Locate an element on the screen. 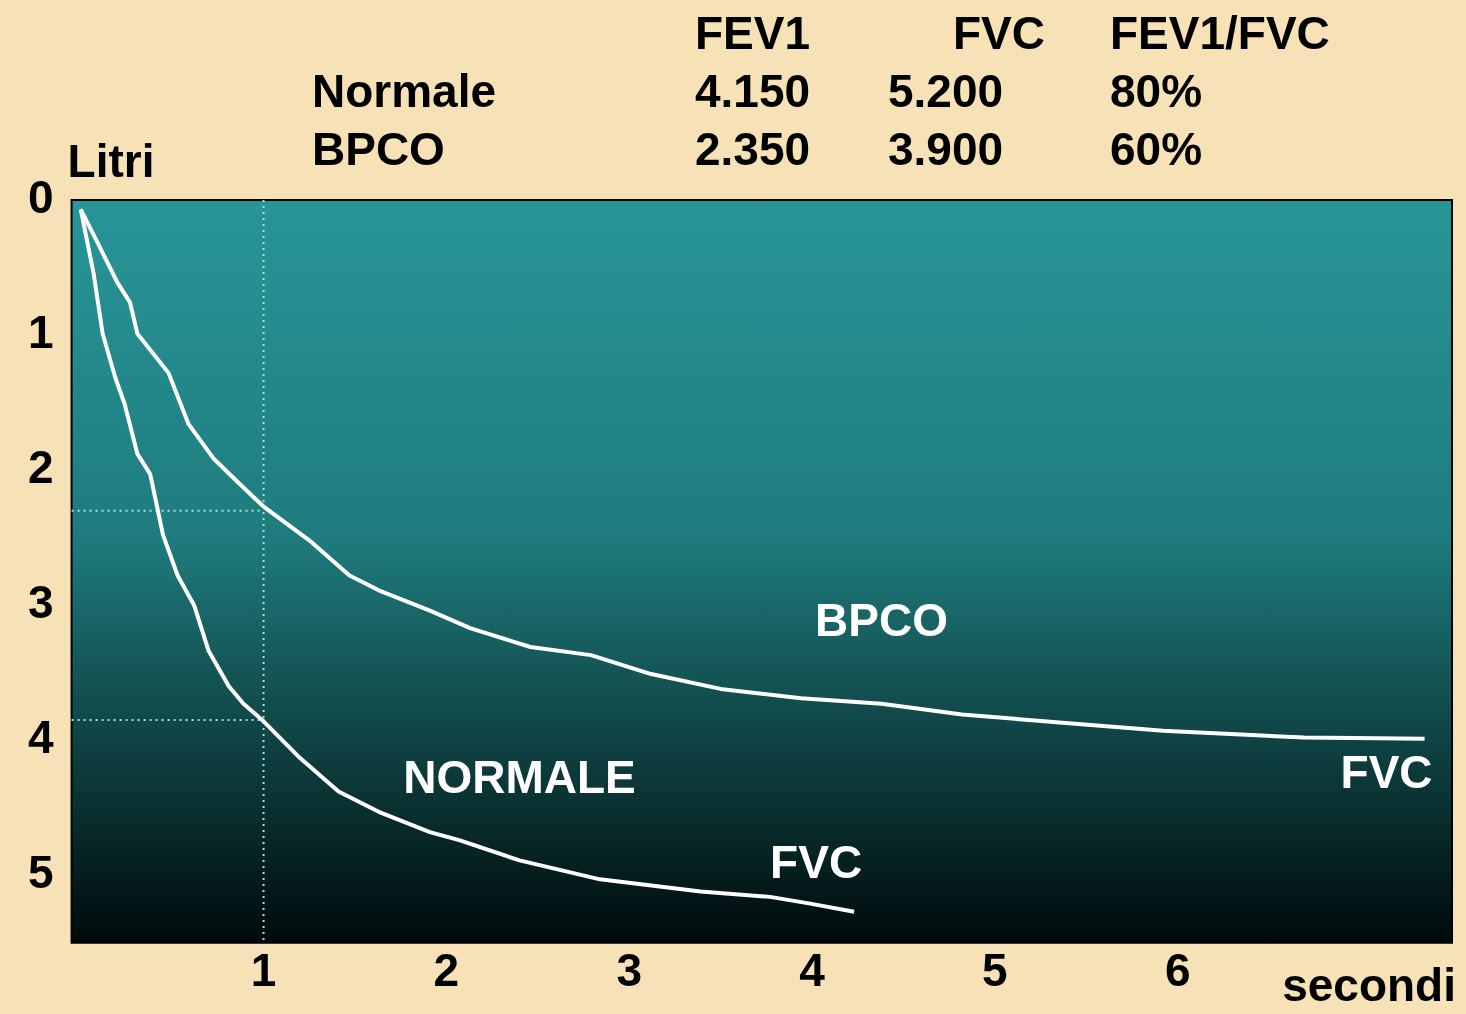  y-tick-label: 2 is located at coordinates (40, 466).